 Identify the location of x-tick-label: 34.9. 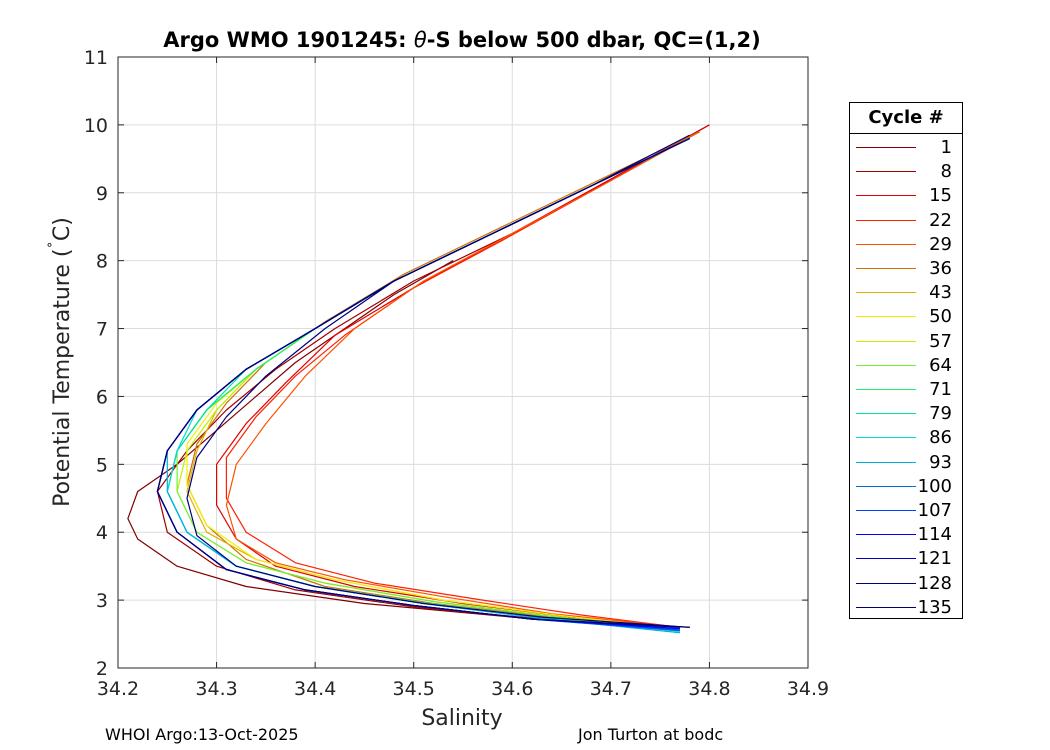
(808, 689).